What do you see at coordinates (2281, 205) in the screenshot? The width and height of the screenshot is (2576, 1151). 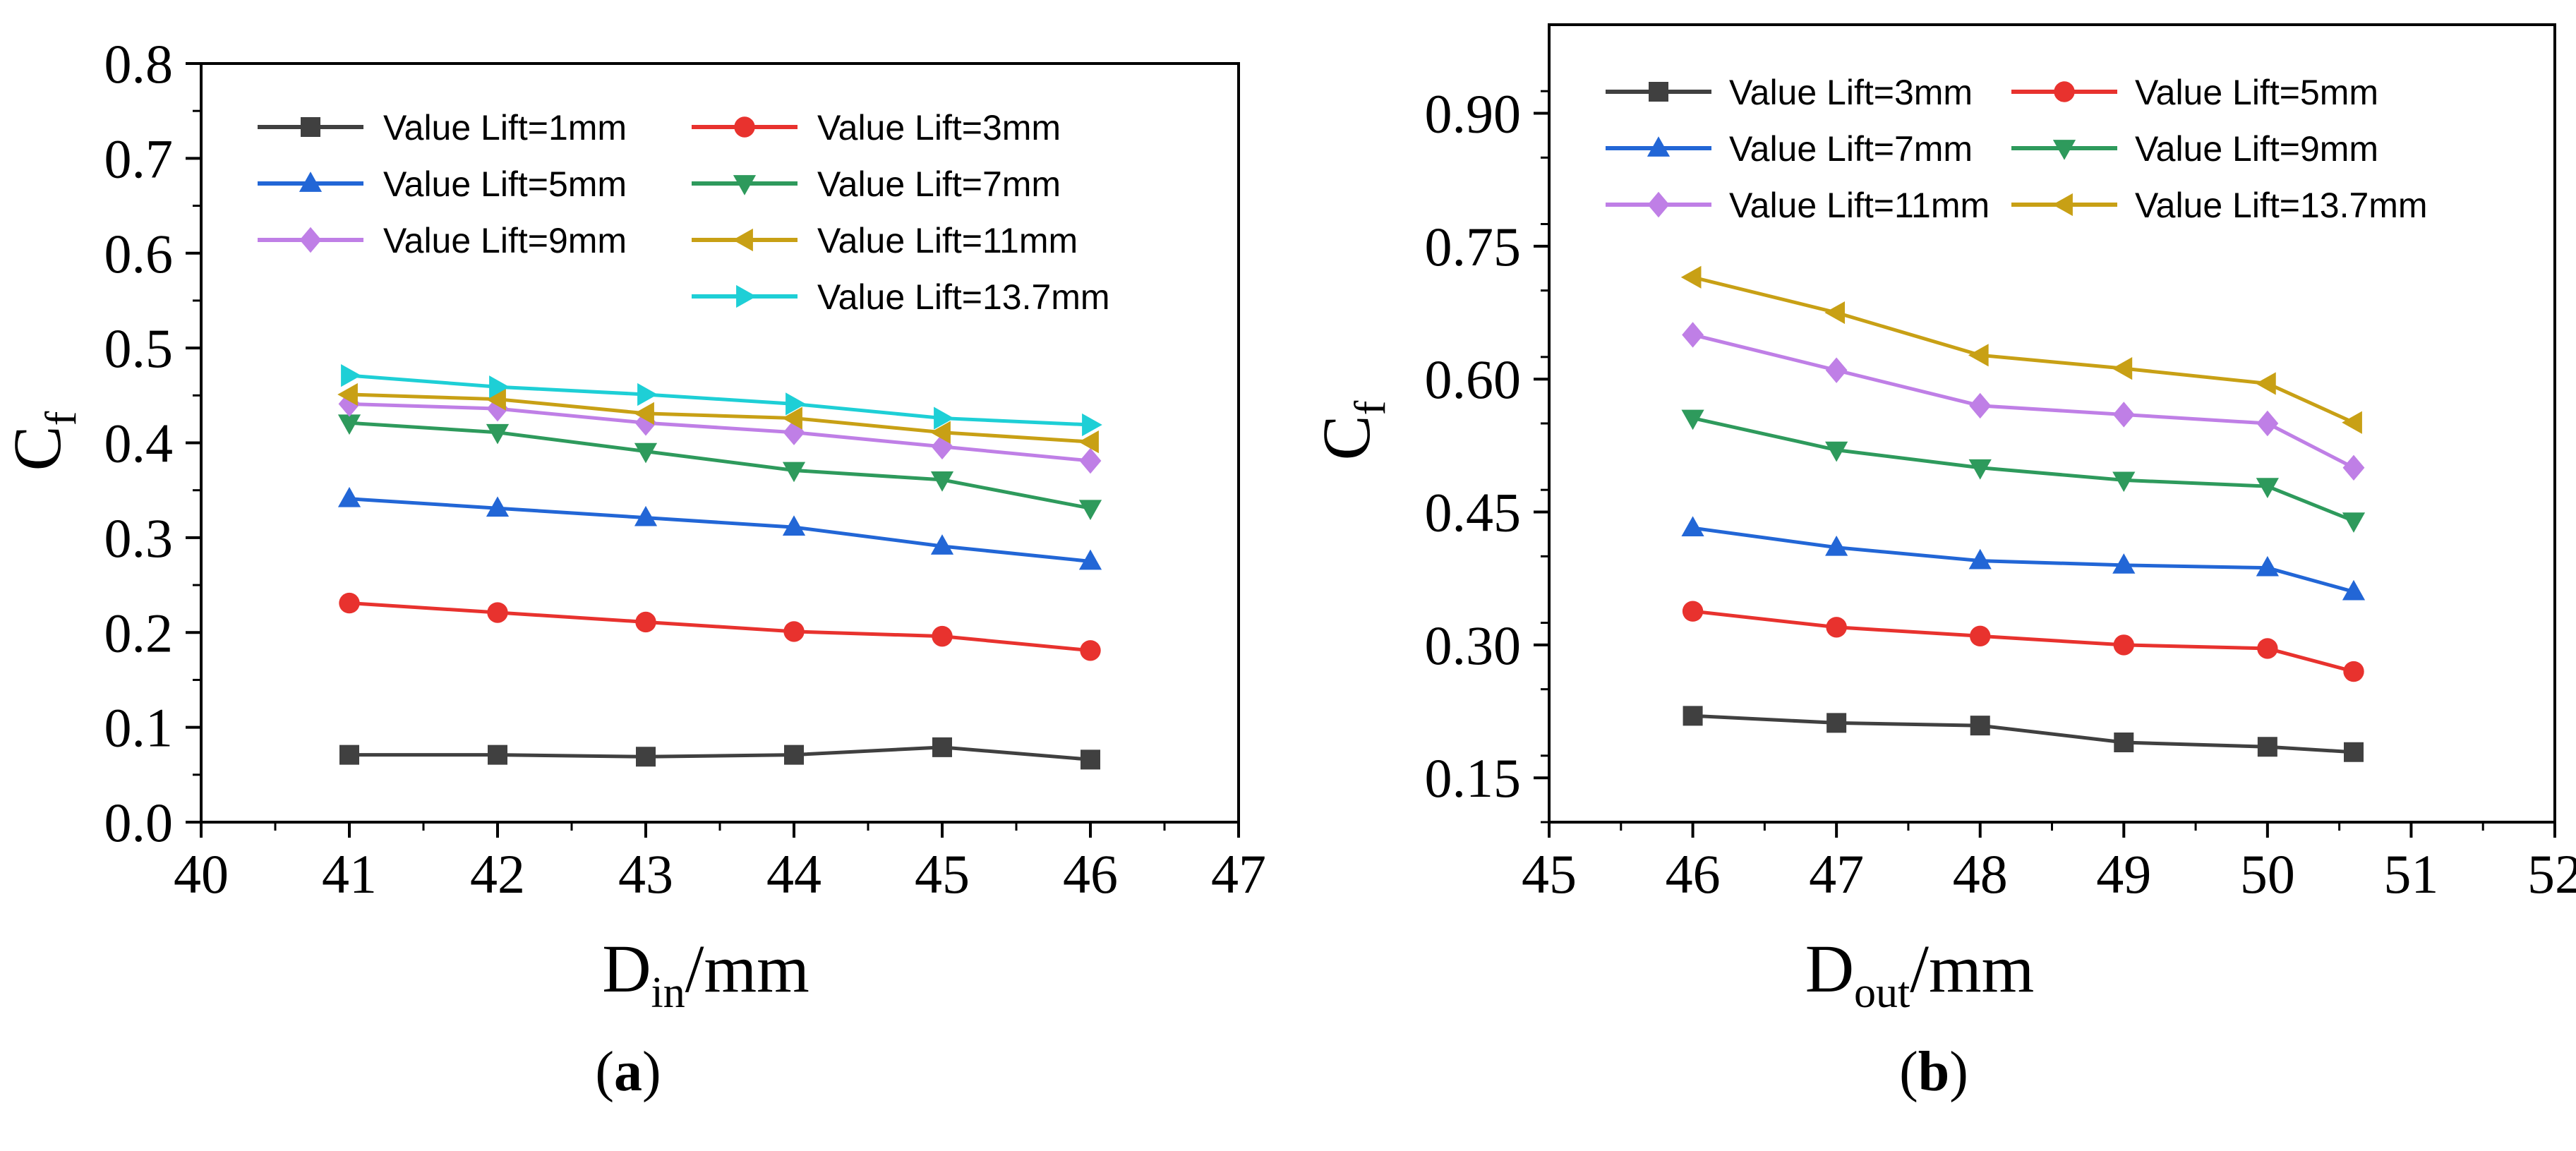 I see `legend-label: Value Lift=13.7mm` at bounding box center [2281, 205].